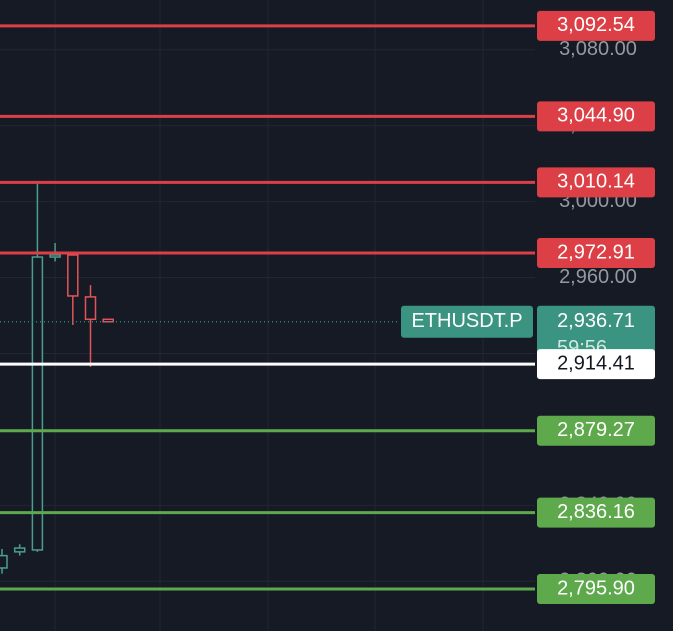 The height and width of the screenshot is (631, 673). I want to click on symbol-label: ETHUSDT.P, so click(466, 321).